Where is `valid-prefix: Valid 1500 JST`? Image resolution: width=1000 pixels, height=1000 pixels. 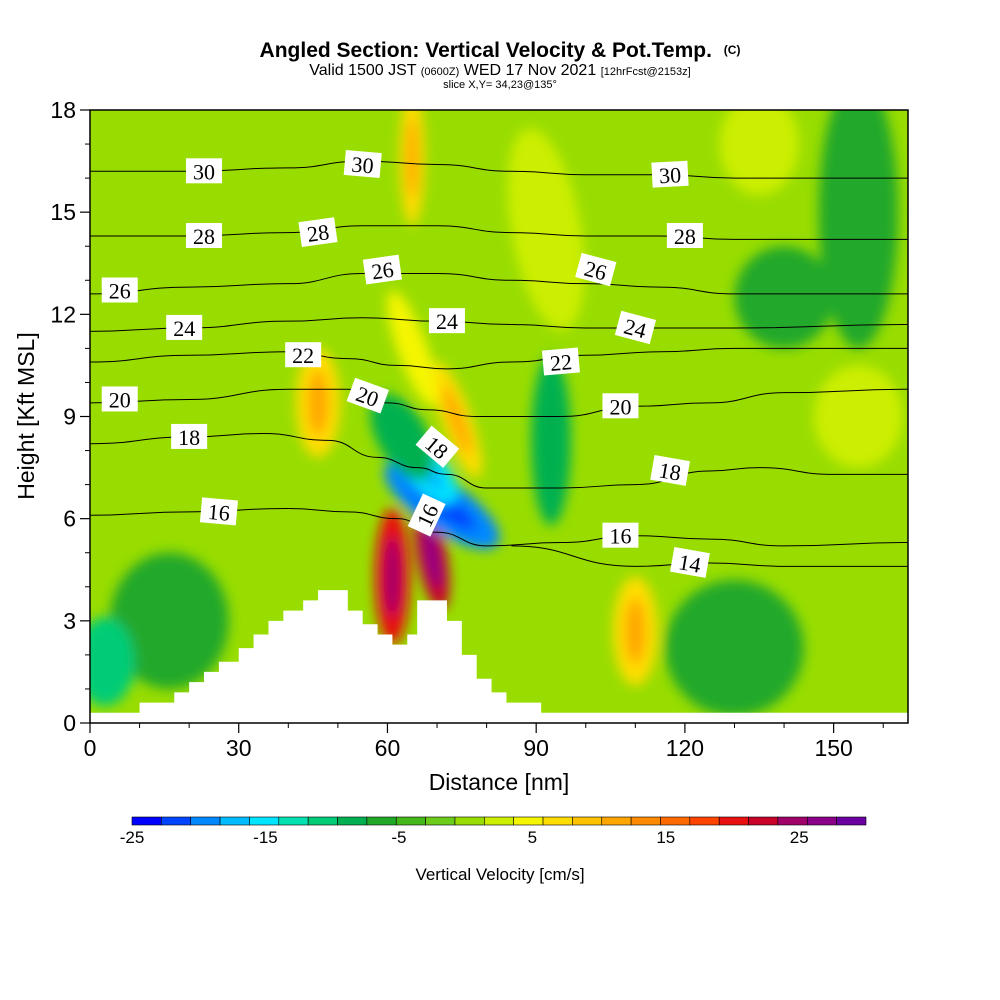 valid-prefix: Valid 1500 JST is located at coordinates (363, 70).